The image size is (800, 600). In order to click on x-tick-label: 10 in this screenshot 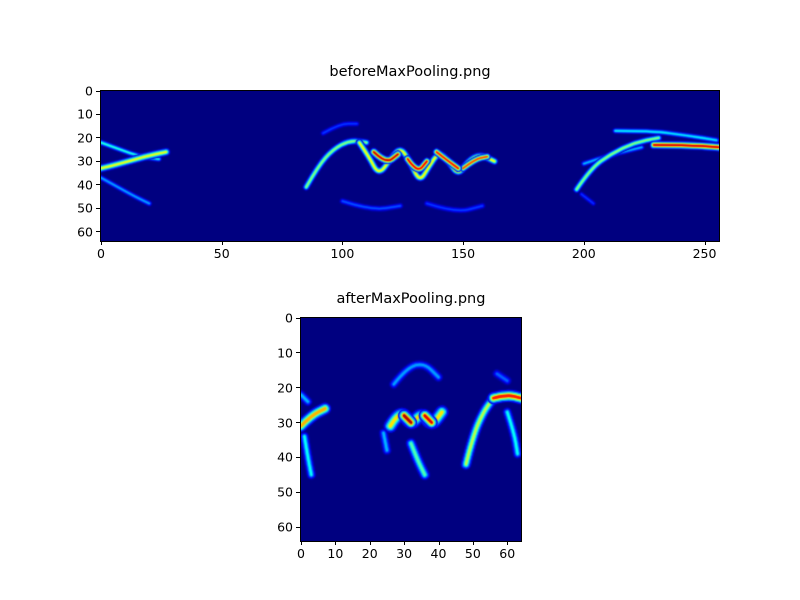, I will do `click(335, 553)`.